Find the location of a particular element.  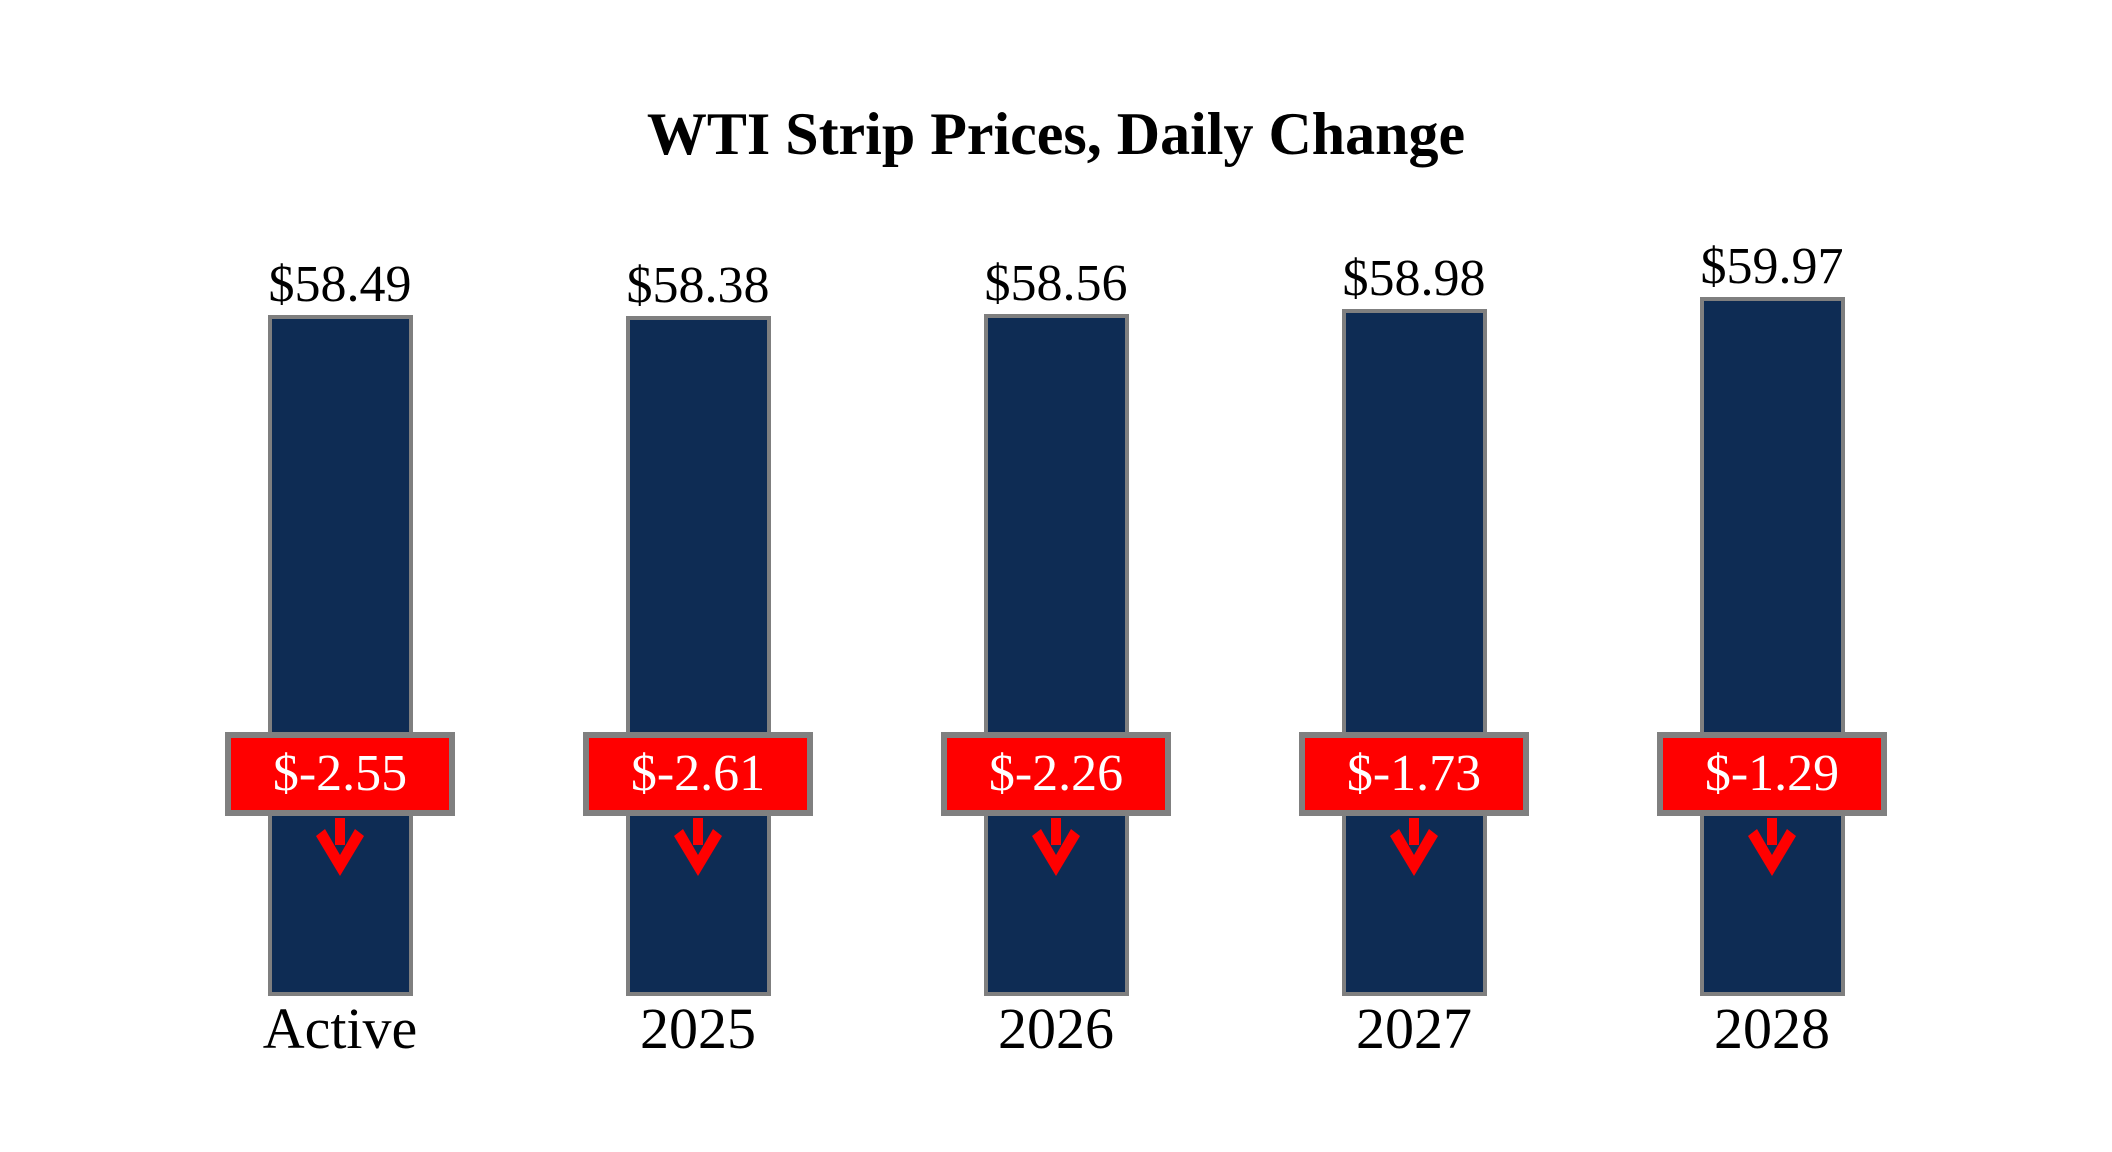

change-badge: $-1.29 is located at coordinates (1772, 774).